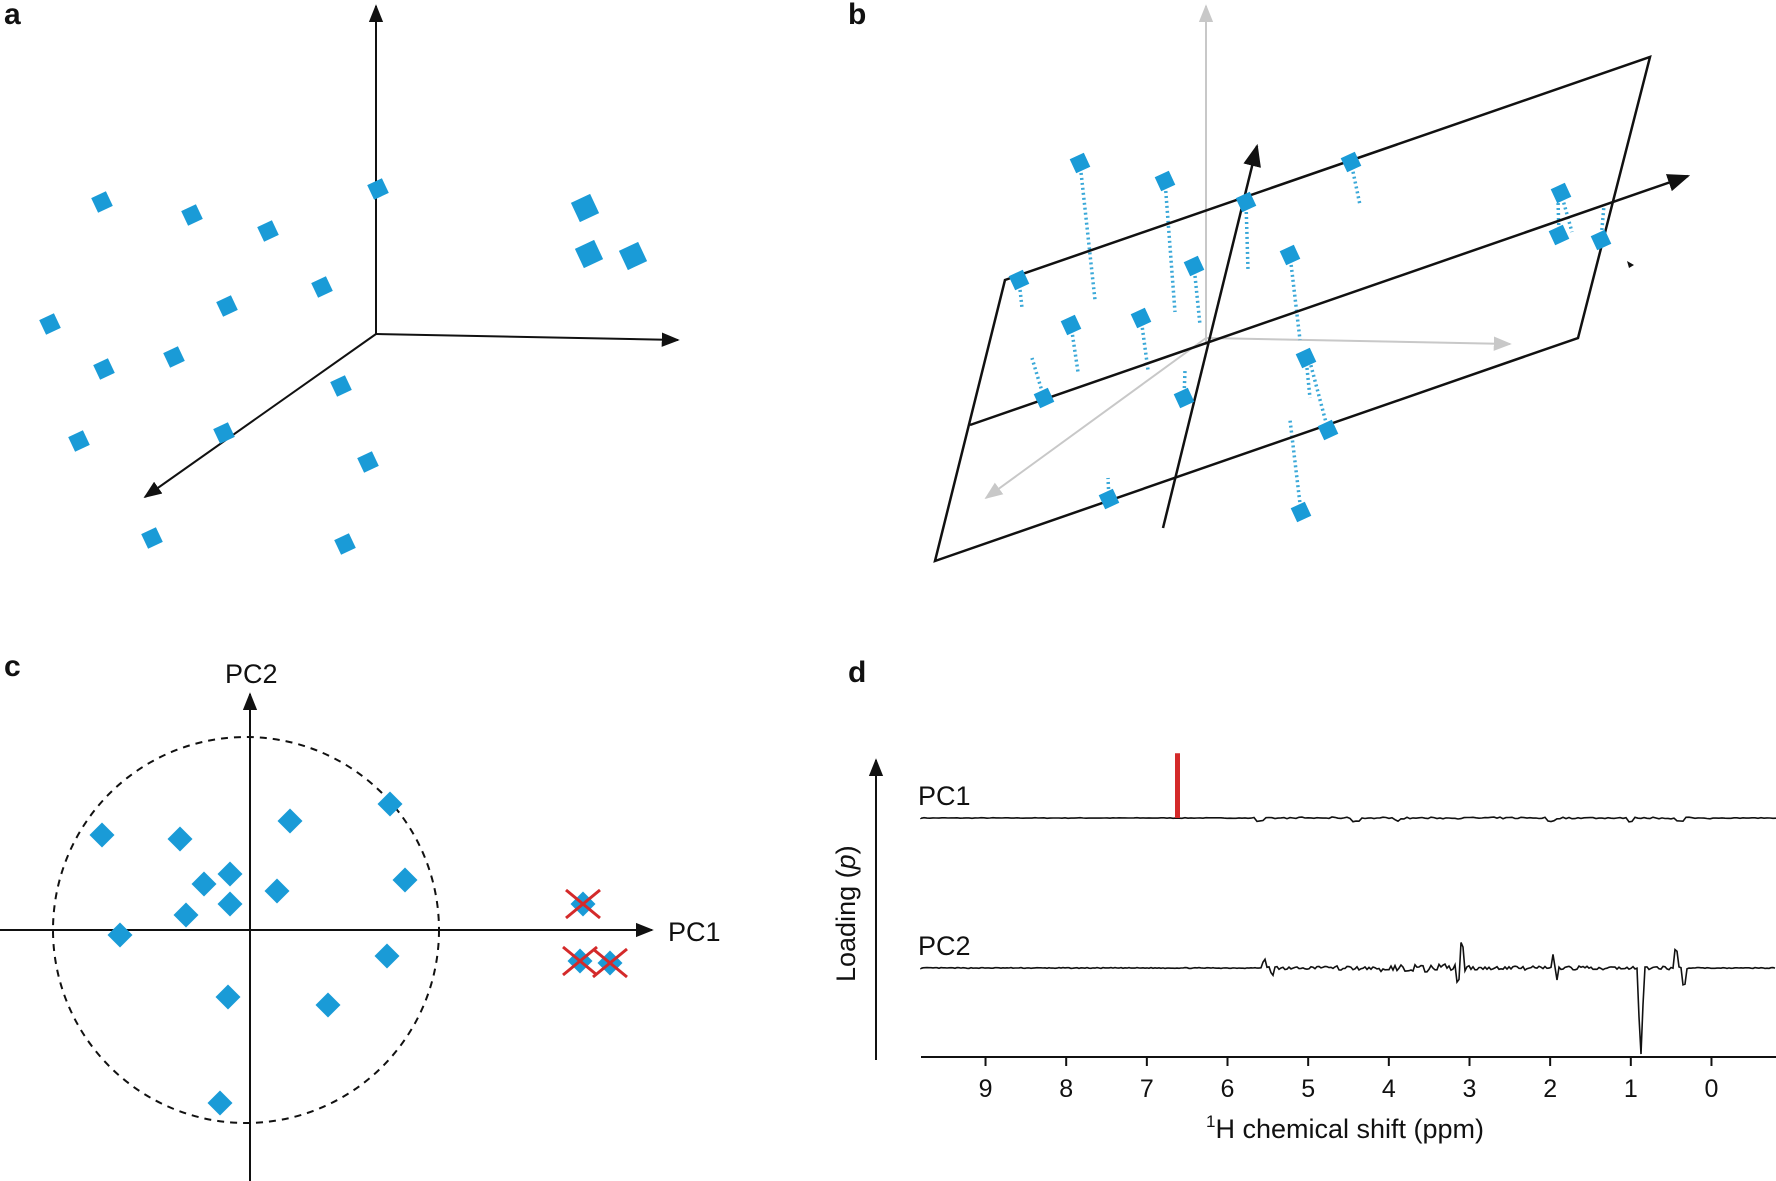 The image size is (1776, 1181). I want to click on d-pc2-label: PC2, so click(944, 946).